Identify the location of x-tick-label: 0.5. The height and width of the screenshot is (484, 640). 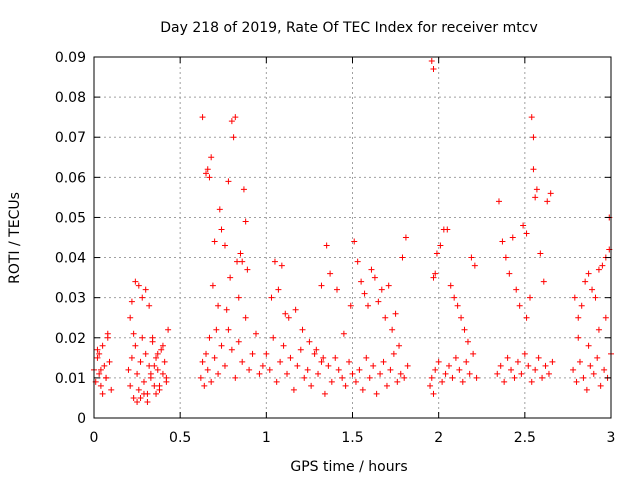
(180, 438).